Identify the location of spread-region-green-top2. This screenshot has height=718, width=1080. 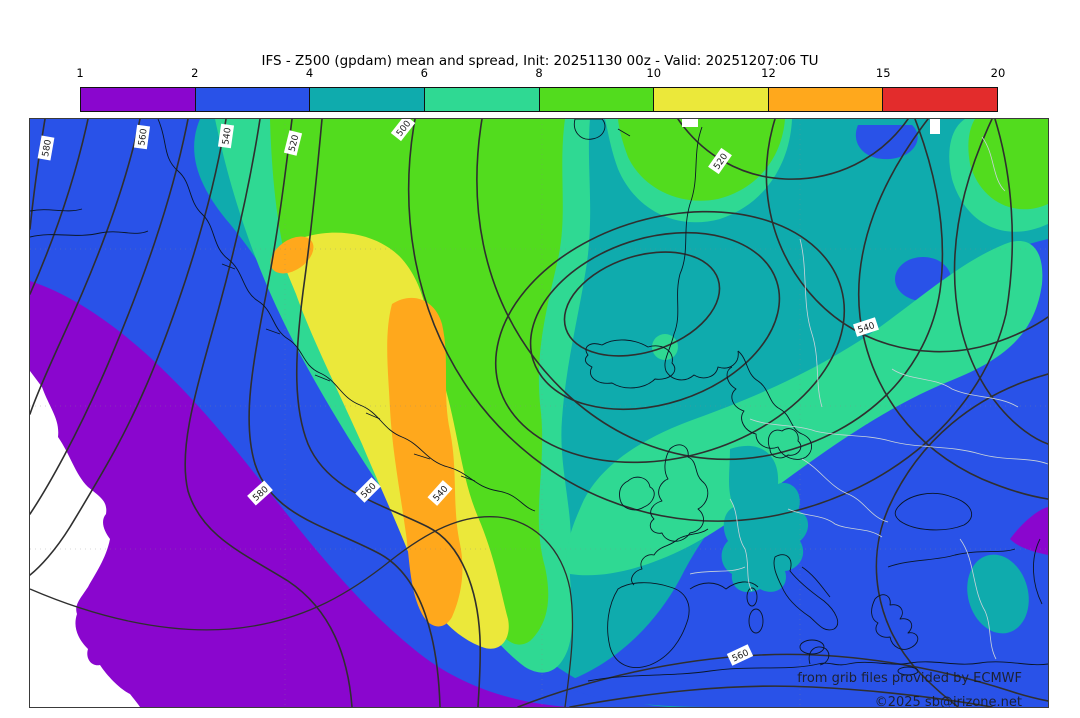
(1008, 164).